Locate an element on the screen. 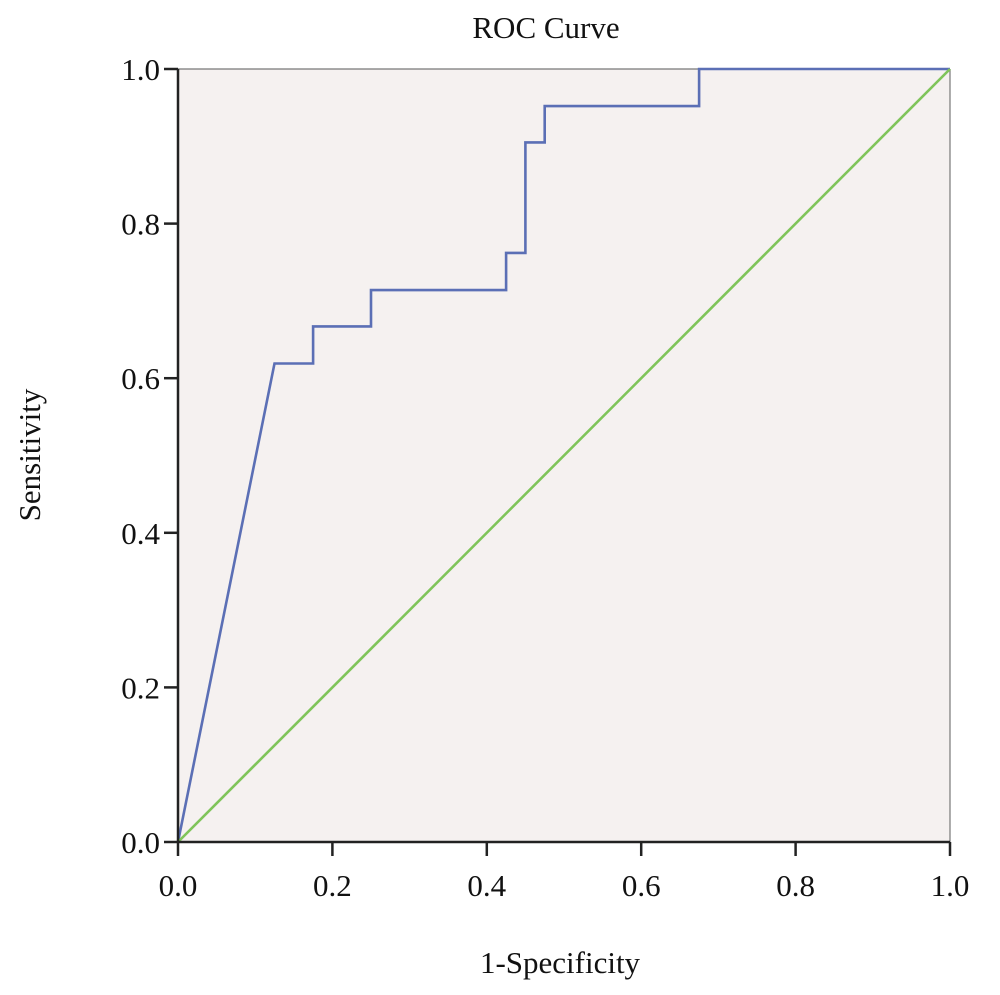 Image resolution: width=1000 pixels, height=995 pixels. x-tick-label: 0.4 is located at coordinates (486, 885).